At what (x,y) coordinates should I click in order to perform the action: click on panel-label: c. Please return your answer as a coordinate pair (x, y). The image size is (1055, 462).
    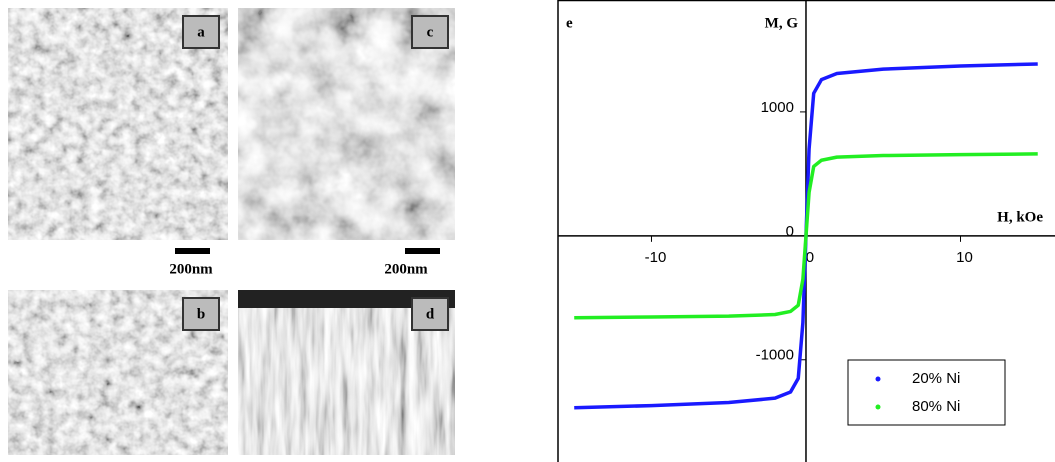
    Looking at the image, I should click on (430, 32).